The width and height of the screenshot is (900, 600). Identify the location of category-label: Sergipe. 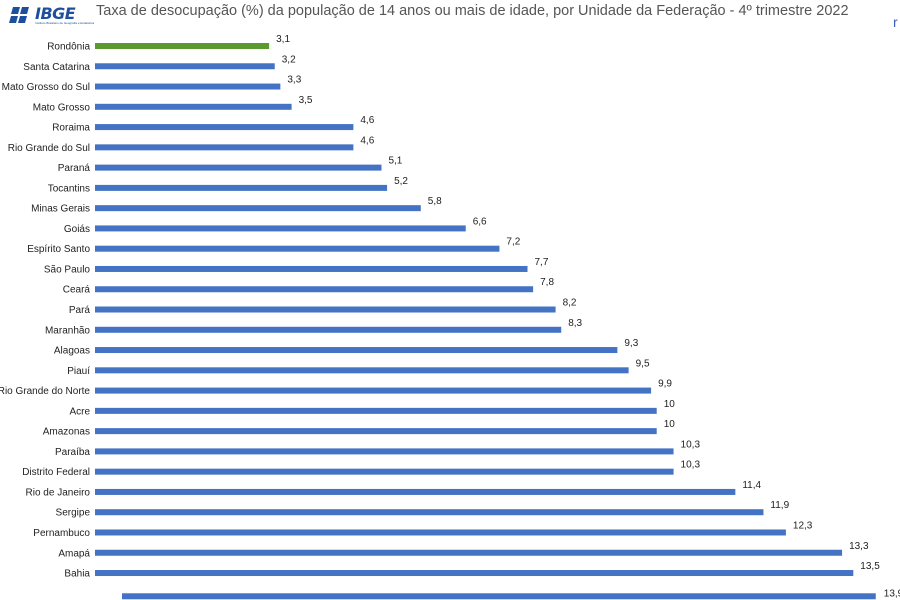
(73, 513).